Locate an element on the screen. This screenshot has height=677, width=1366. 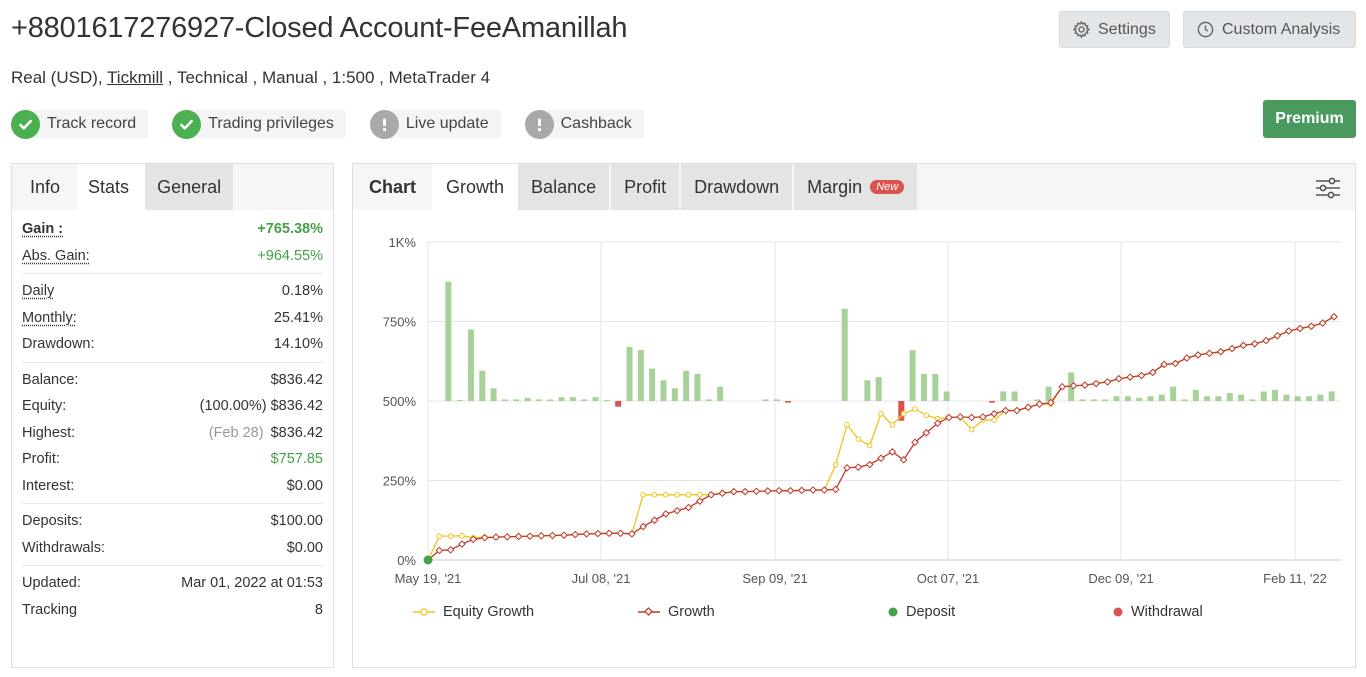
badge-track-record: Track record is located at coordinates (80, 124).